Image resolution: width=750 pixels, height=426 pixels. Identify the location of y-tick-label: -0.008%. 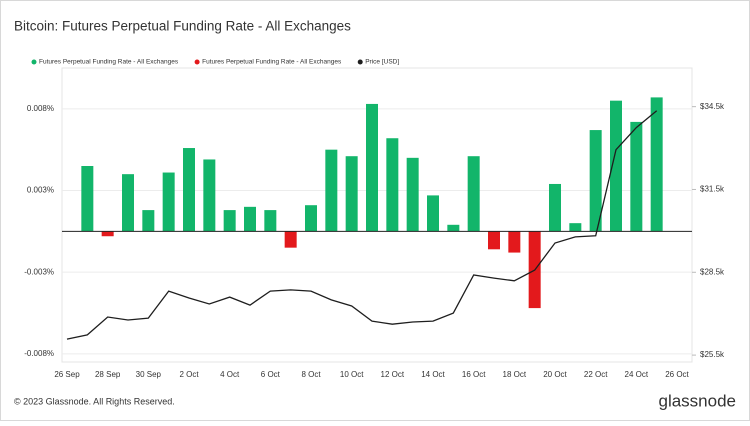
(39, 353).